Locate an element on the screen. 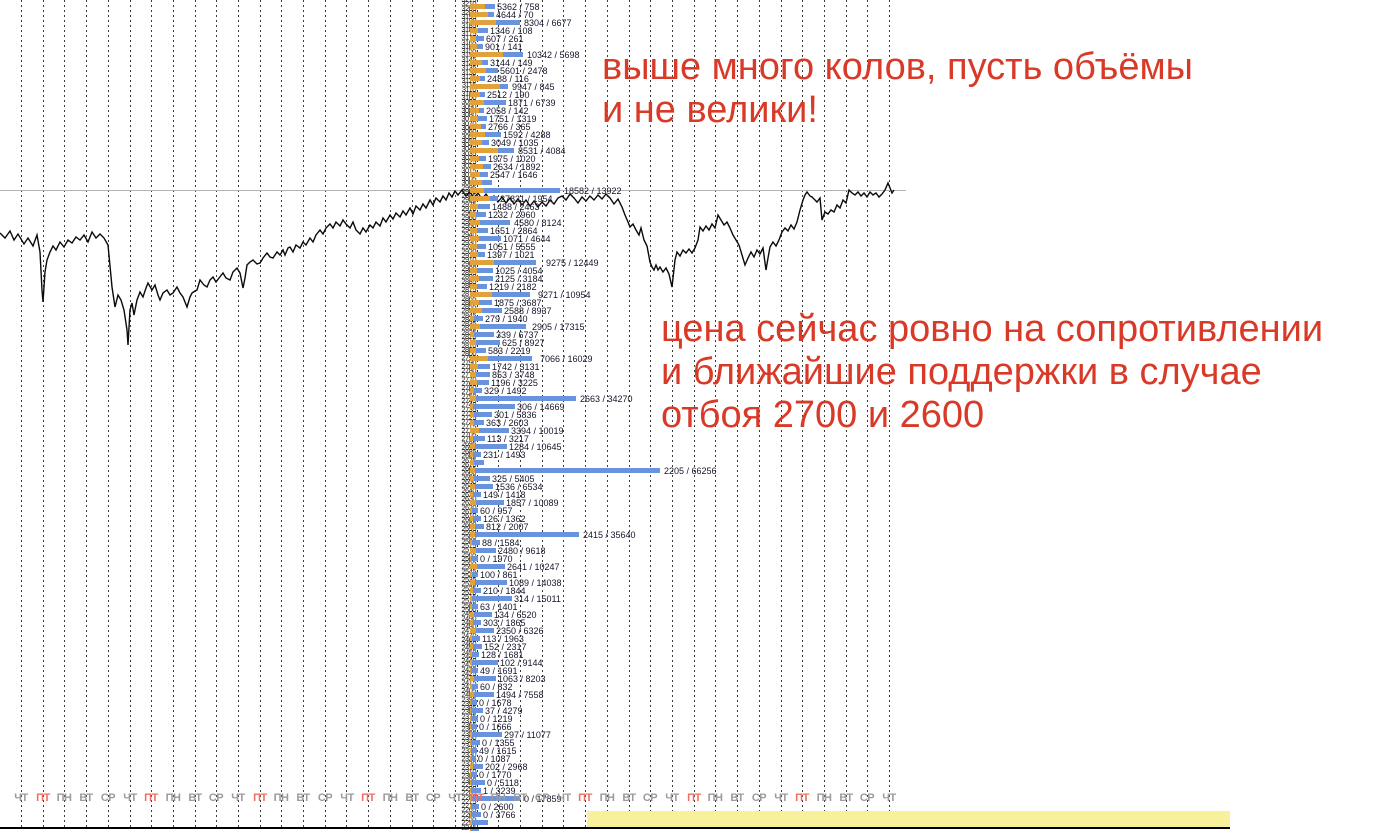  price-tick: 2770 is located at coordinates (468, 379).